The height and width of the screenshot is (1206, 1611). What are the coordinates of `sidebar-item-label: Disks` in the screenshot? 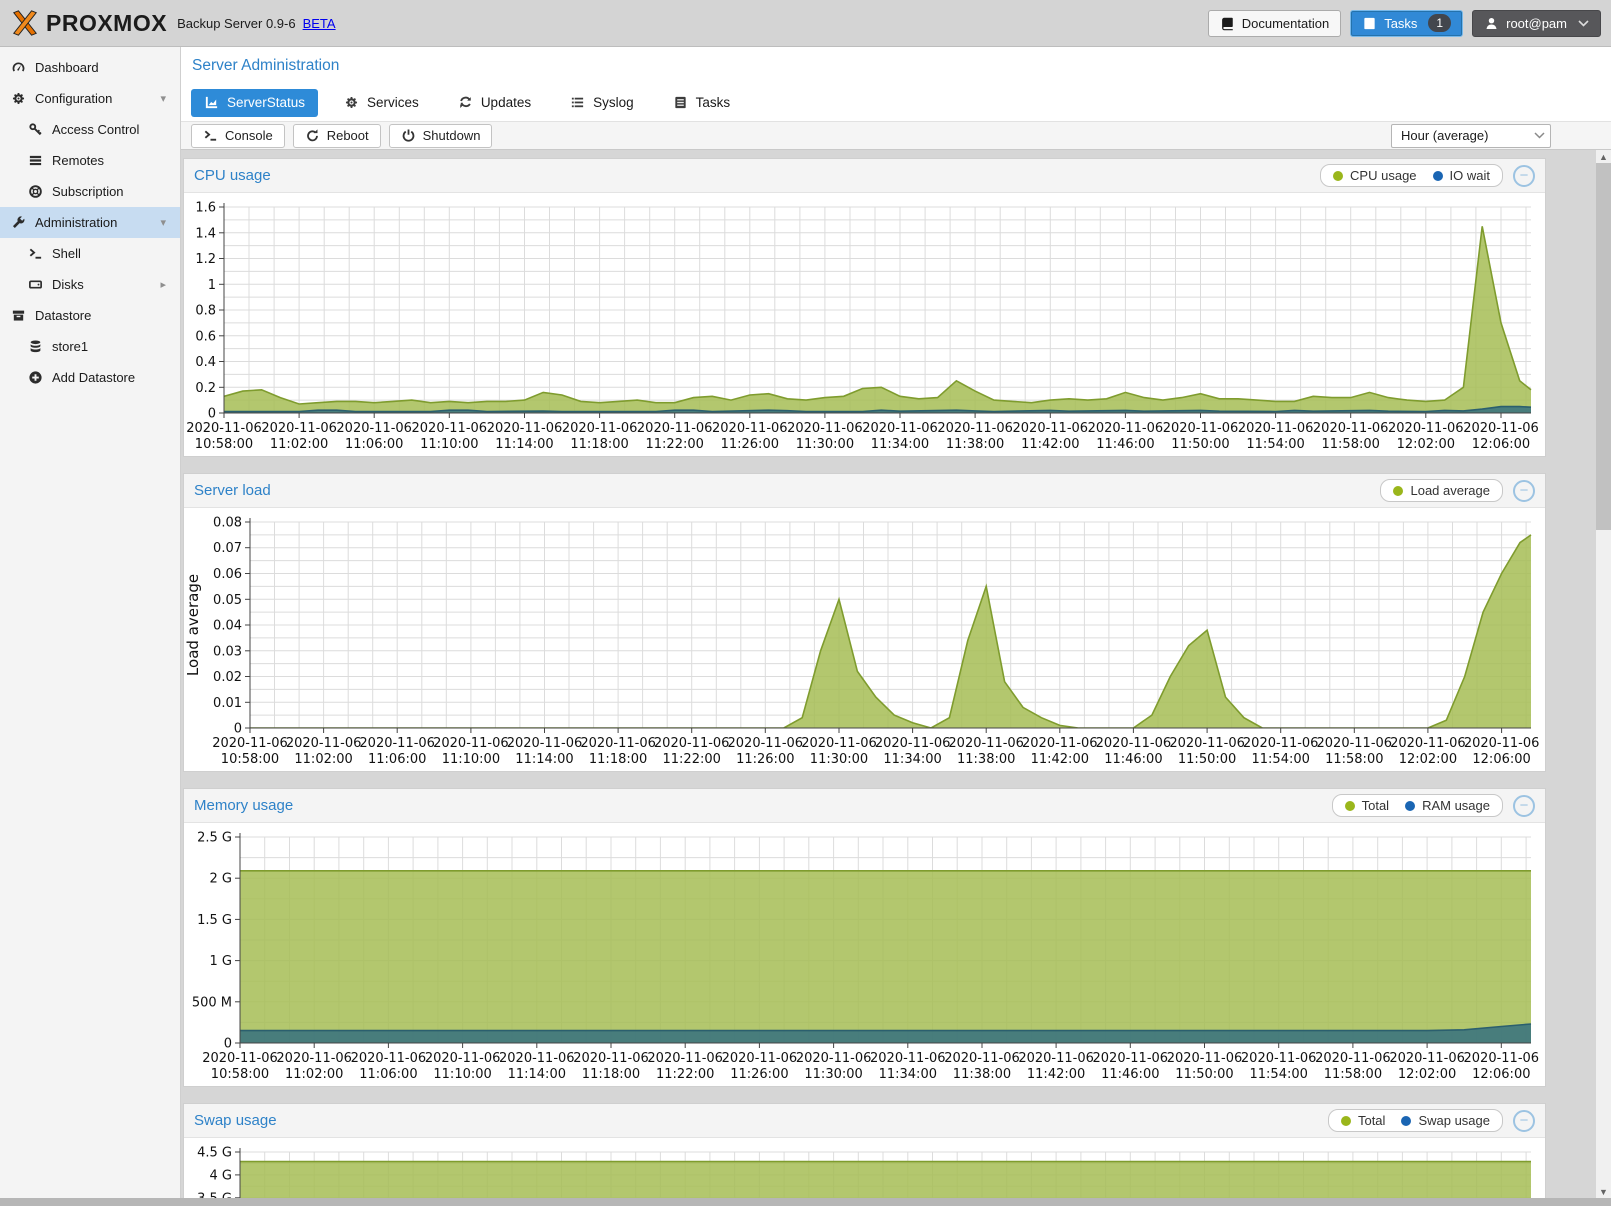 It's located at (68, 284).